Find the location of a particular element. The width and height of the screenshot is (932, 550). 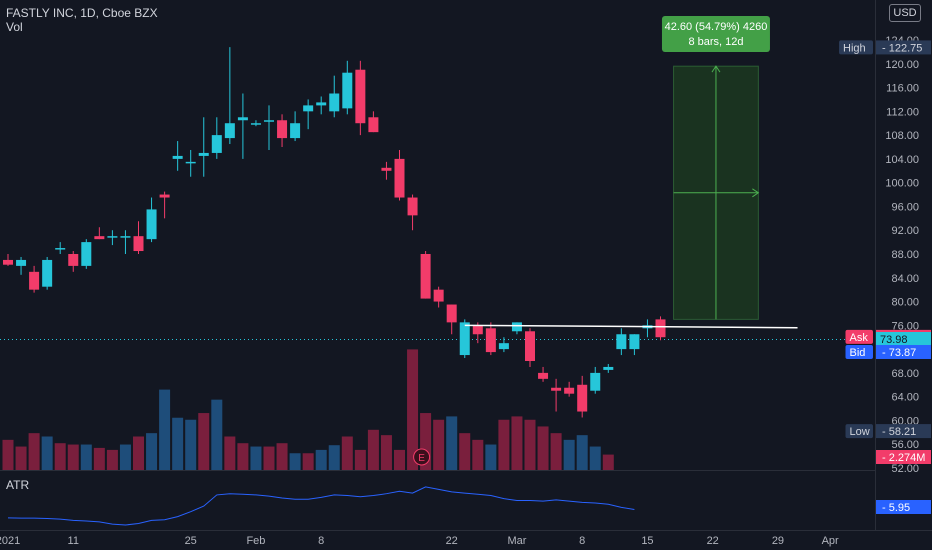

time-axis: 2021 11 25 Feb 8 22 Mar 8 15 22 29 Apr is located at coordinates (419, 541).